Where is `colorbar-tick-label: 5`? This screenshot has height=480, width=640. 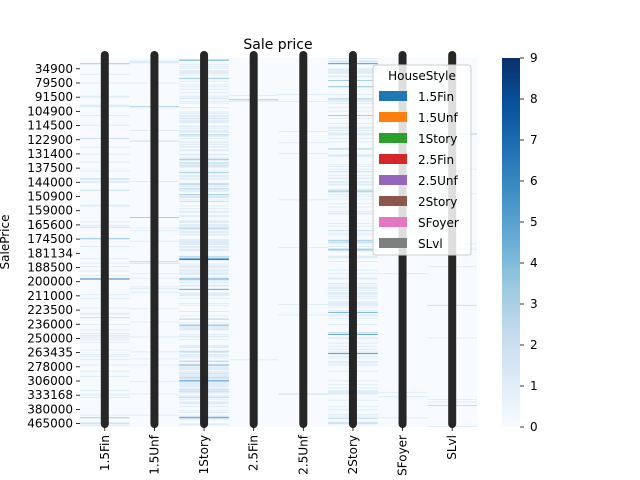 colorbar-tick-label: 5 is located at coordinates (534, 222).